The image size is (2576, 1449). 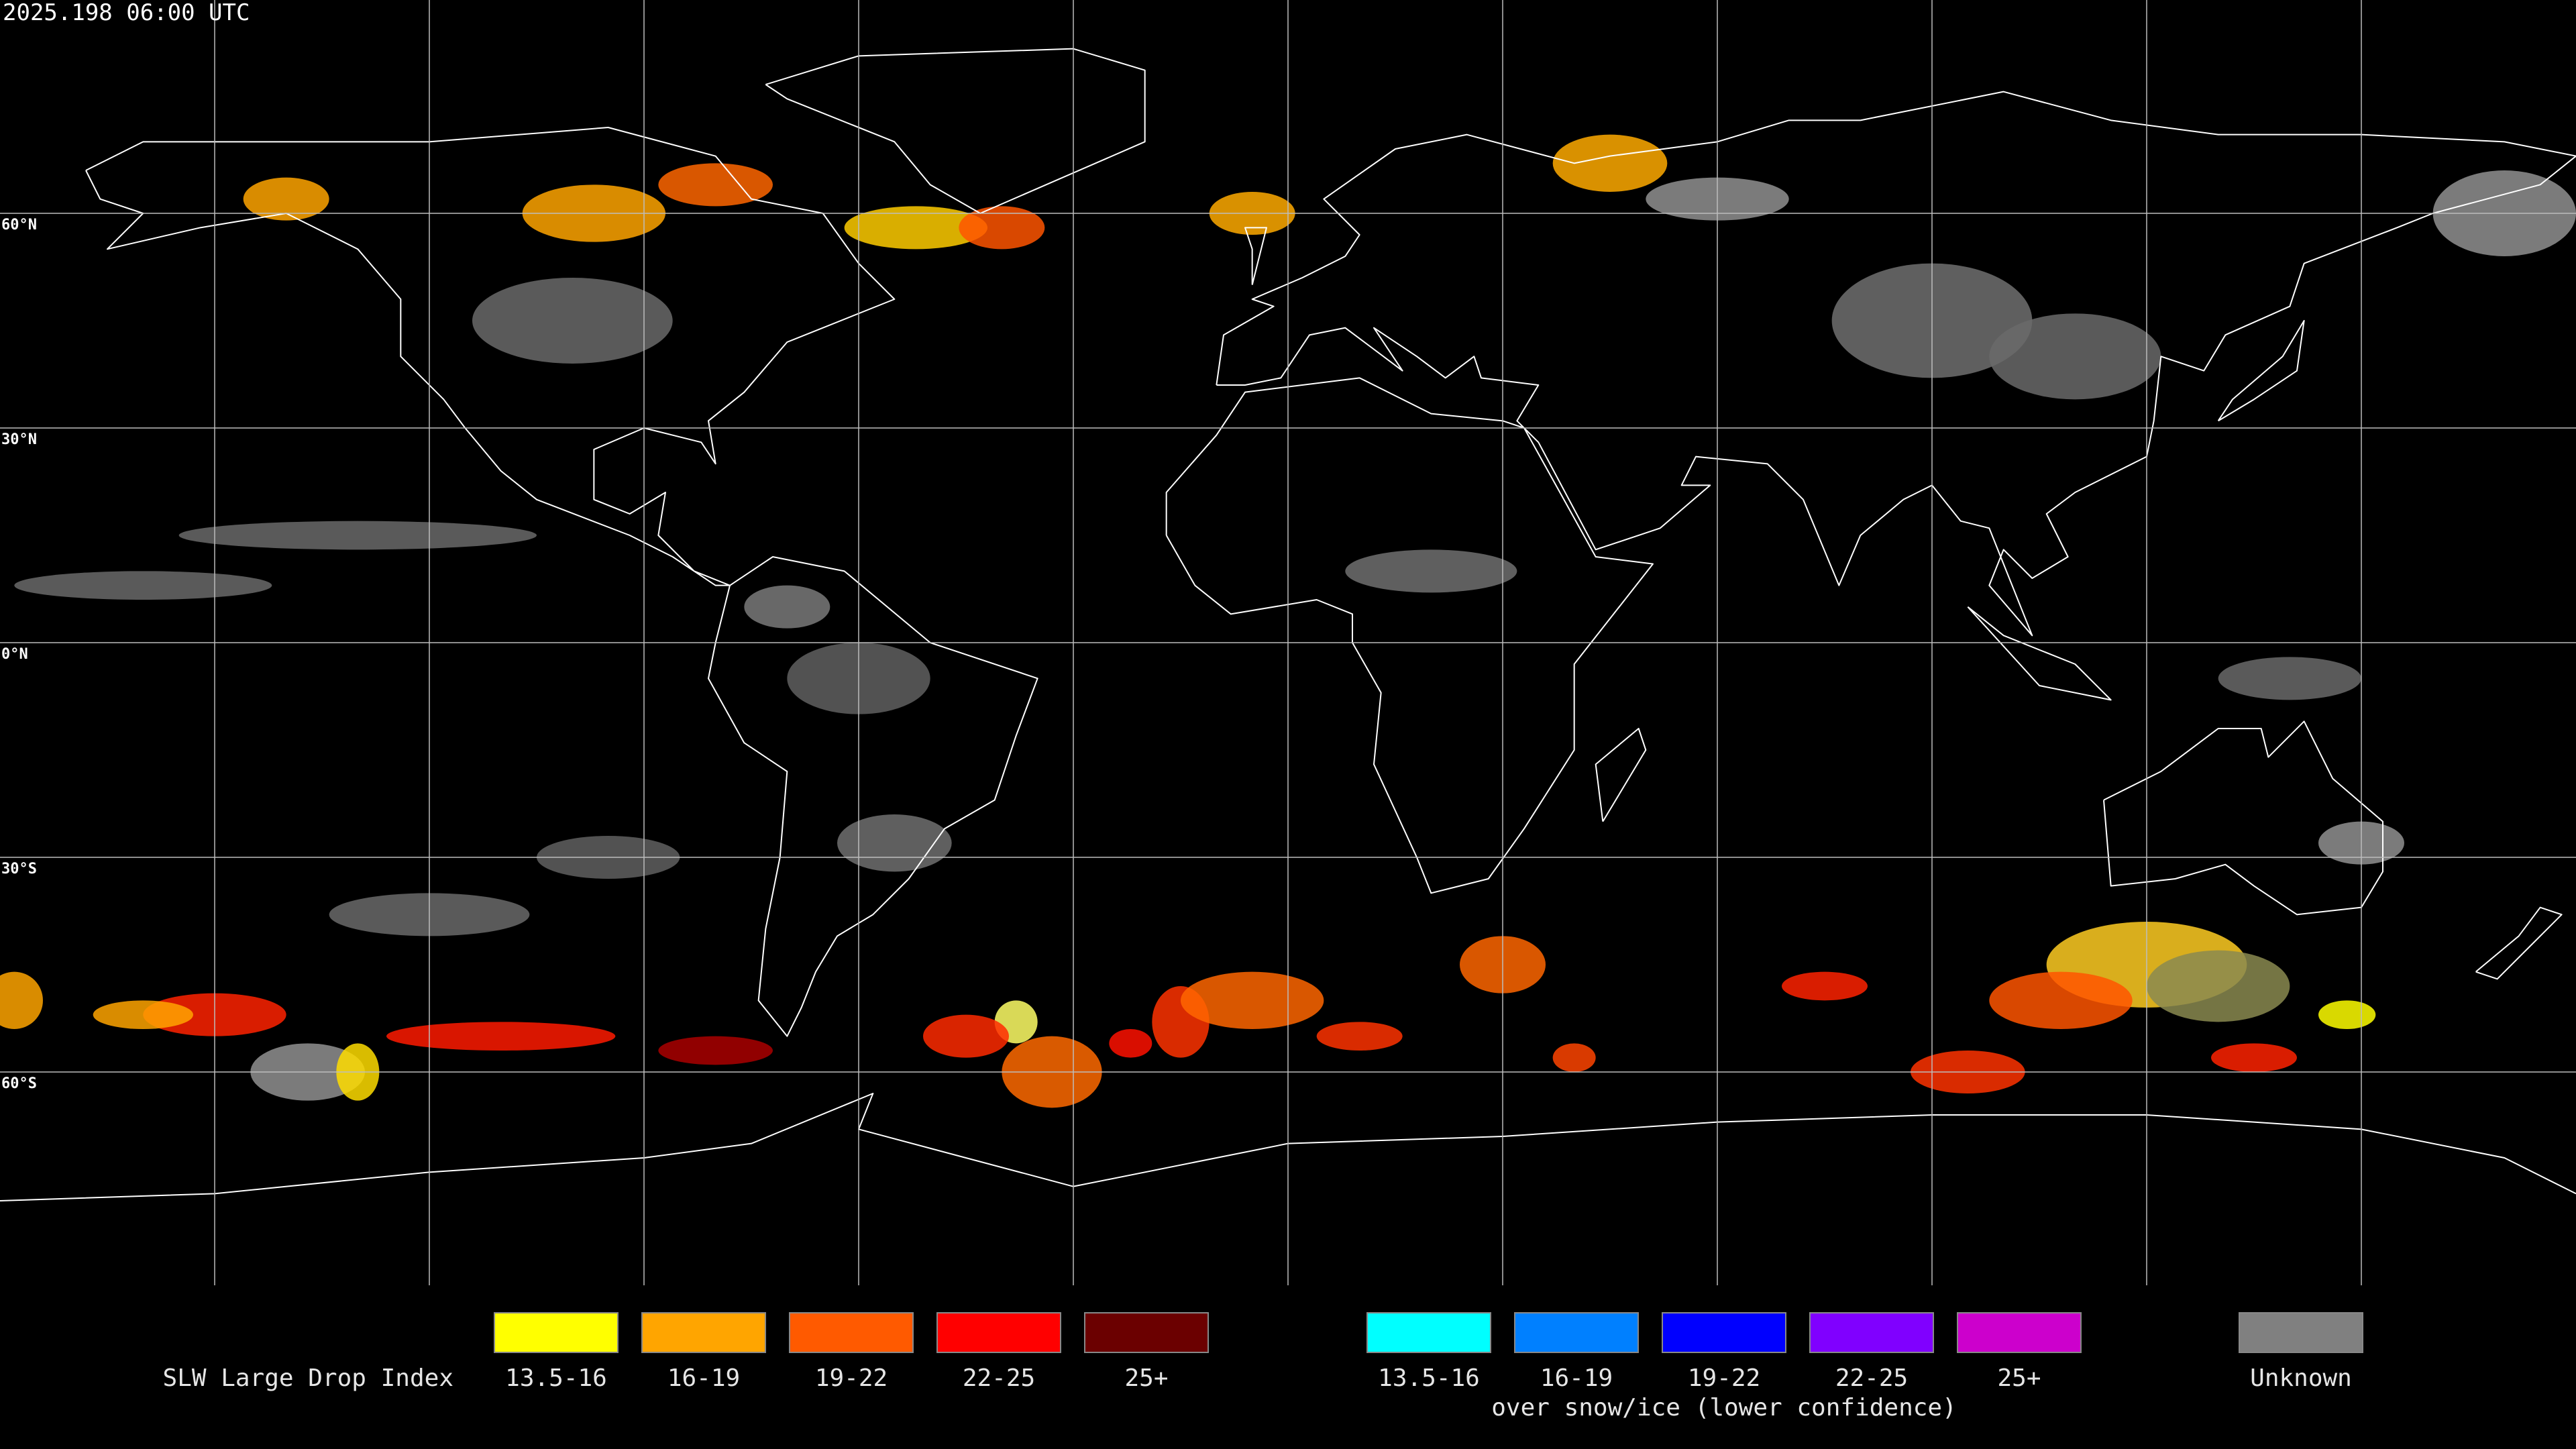 What do you see at coordinates (126, 13) in the screenshot?
I see `timestamp: 2025.198 06:00 UTC` at bounding box center [126, 13].